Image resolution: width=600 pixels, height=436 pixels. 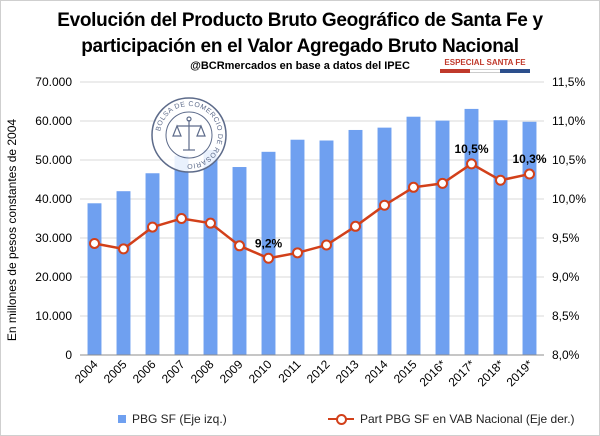 I want to click on x-tick-label: 2016*, so click(x=433, y=373).